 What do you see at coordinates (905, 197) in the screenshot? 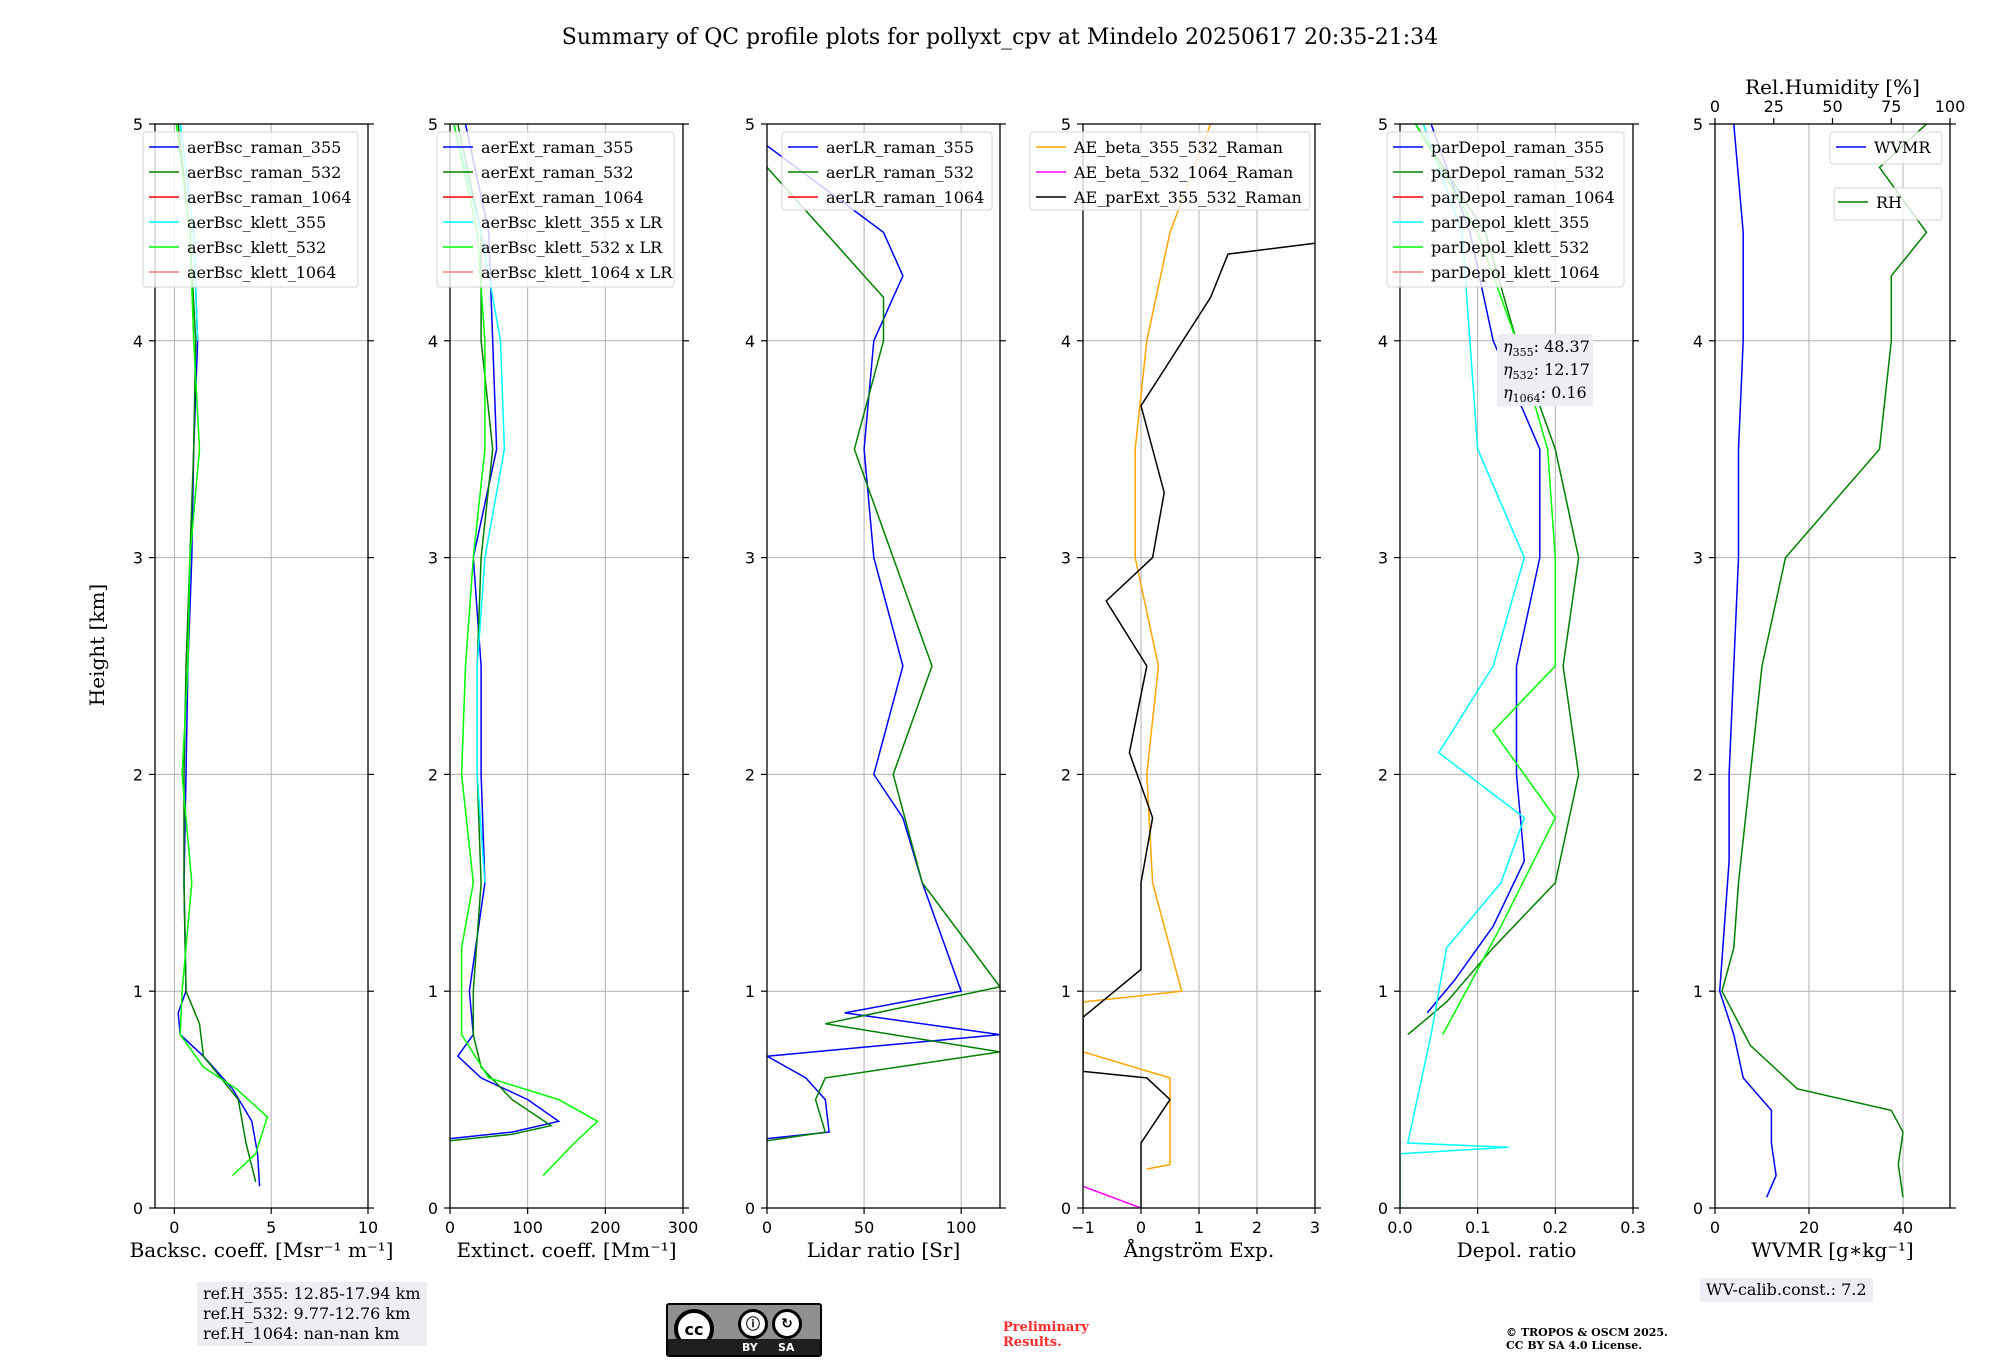
I see `legend-label: aerLR_raman_1064` at bounding box center [905, 197].